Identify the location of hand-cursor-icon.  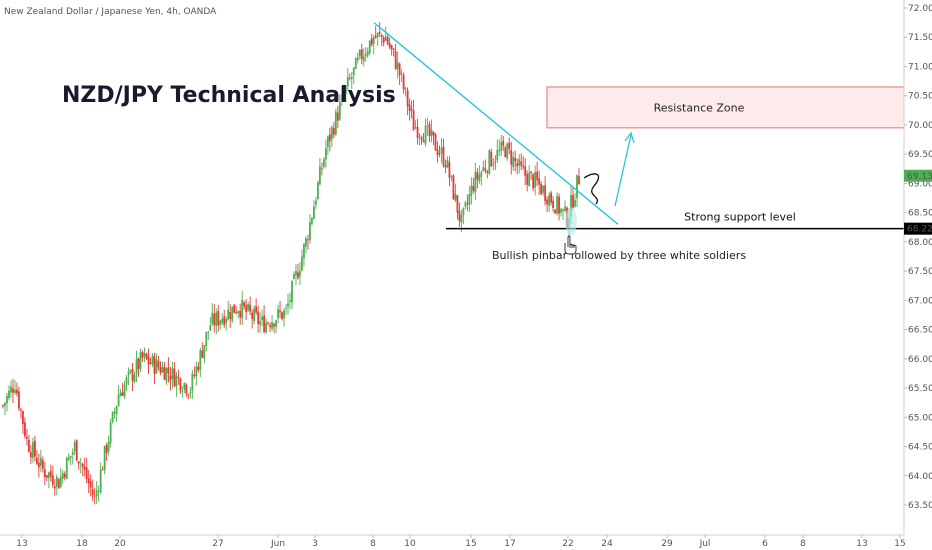
(570, 245).